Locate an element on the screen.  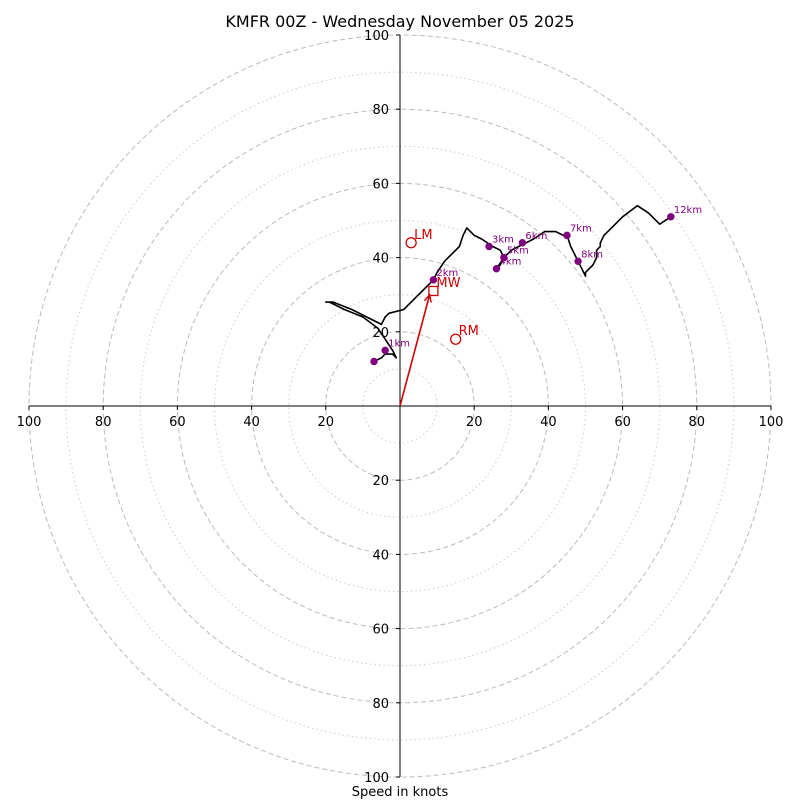
height-marker-label: 4km is located at coordinates (510, 262).